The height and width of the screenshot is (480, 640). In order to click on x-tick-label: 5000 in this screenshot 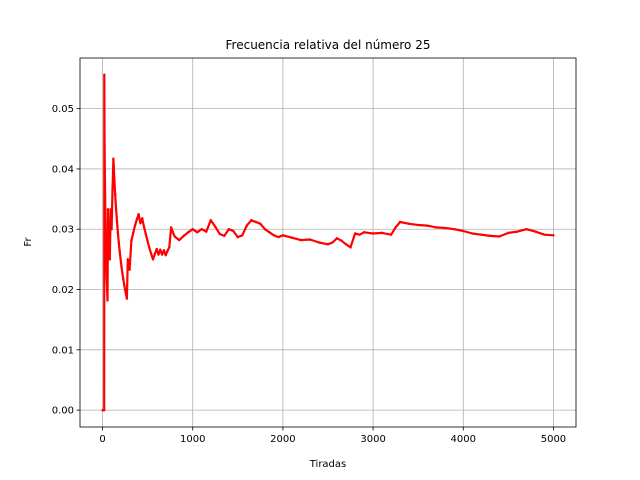, I will do `click(553, 439)`.